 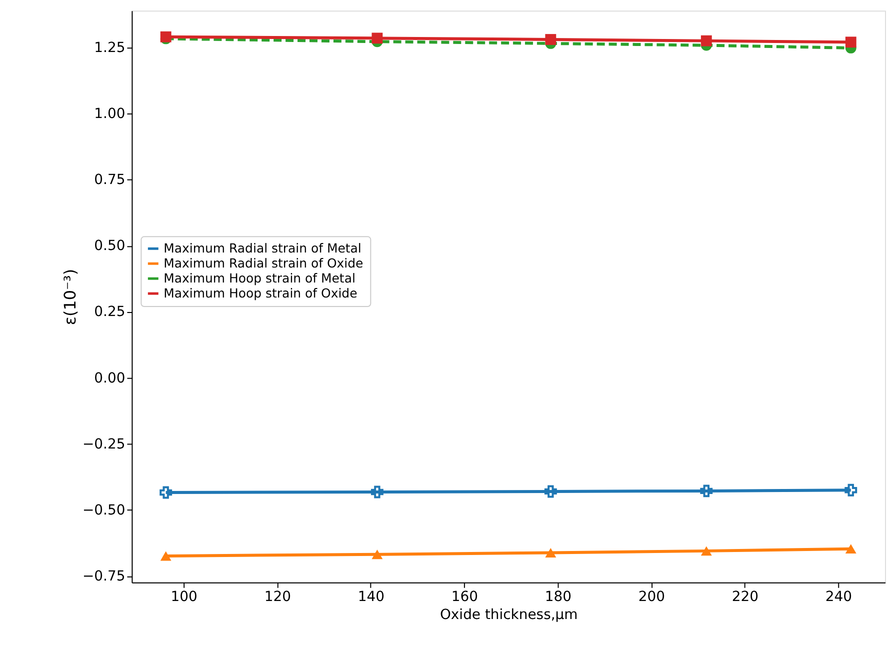 I want to click on legend-label: Maximum Radial strain of Oxide, so click(x=264, y=263).